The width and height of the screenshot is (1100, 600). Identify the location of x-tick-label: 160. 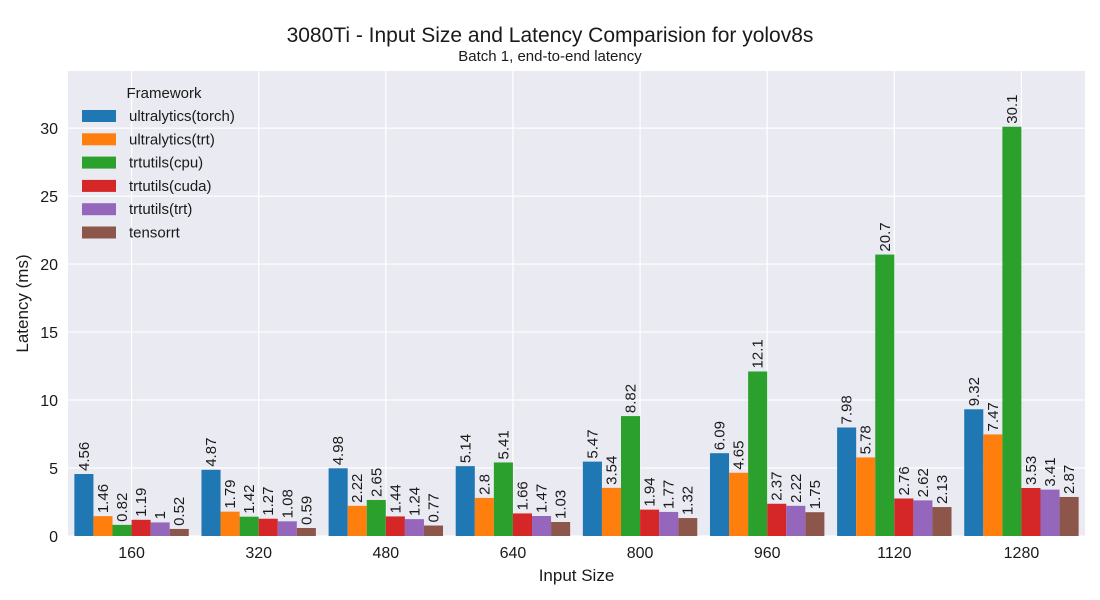
(131, 553).